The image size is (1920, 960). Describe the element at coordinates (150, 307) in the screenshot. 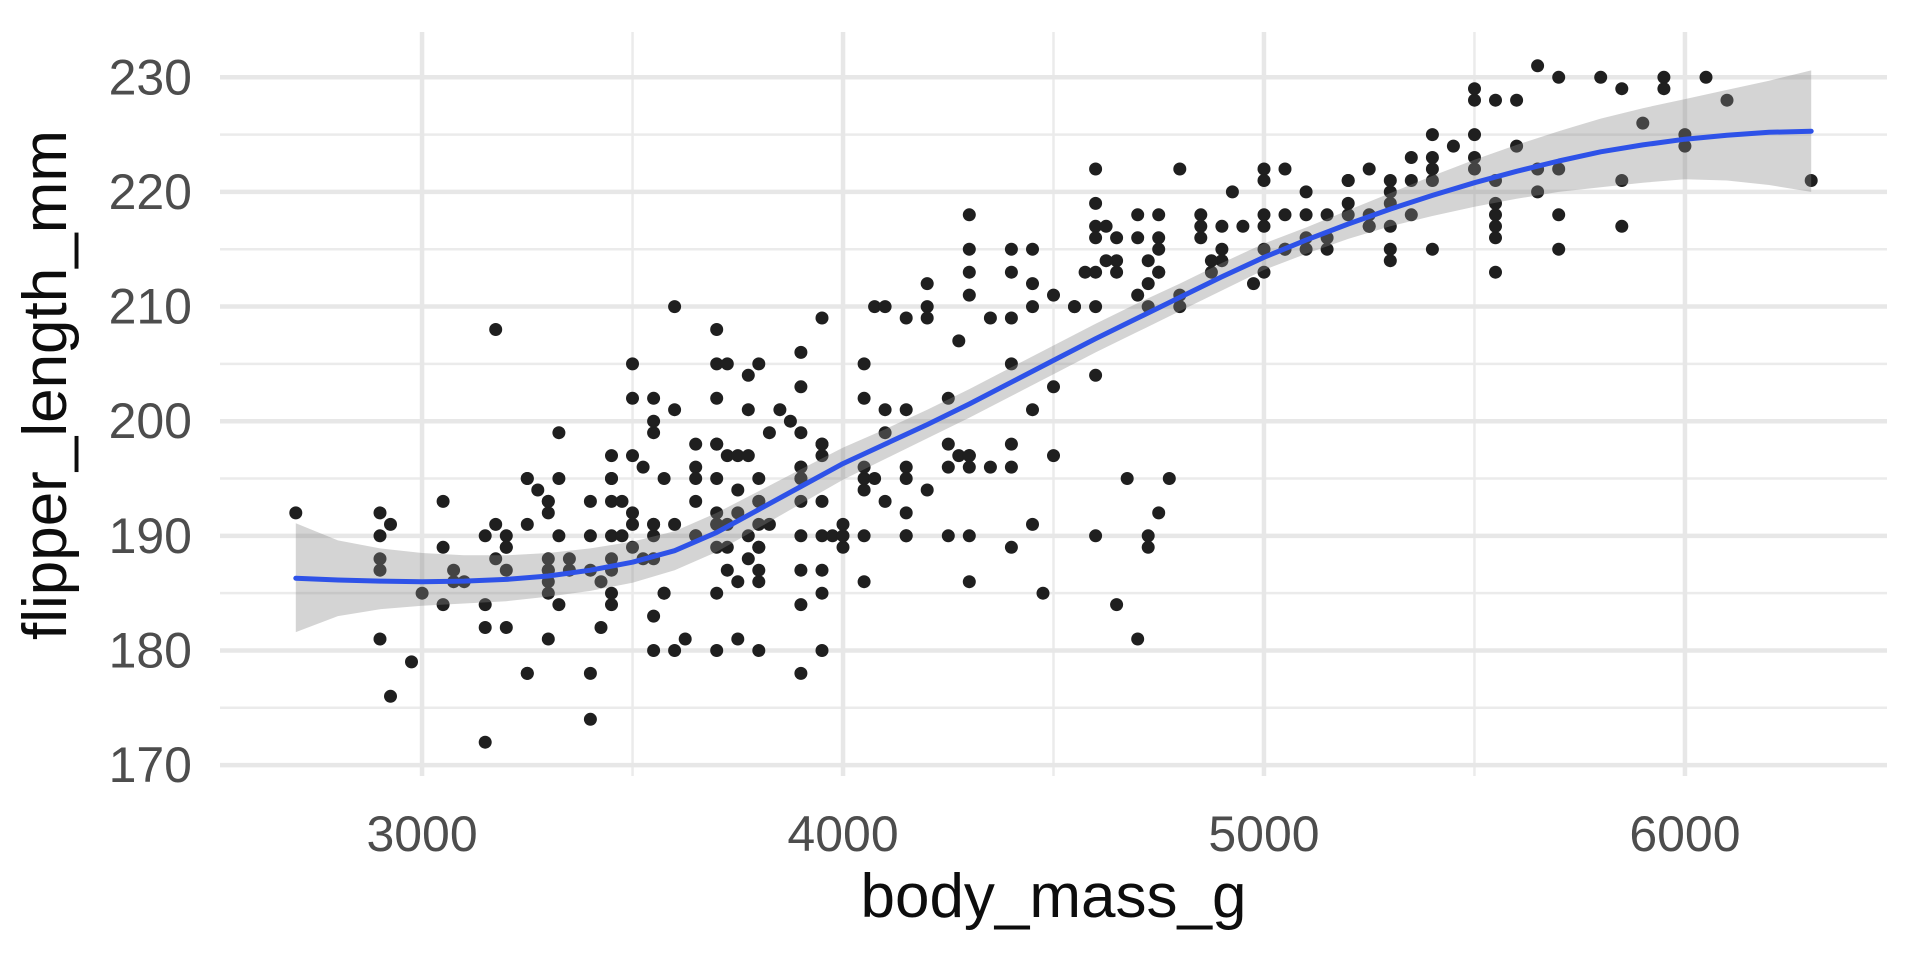

I see `y-tick-label: 210` at that location.